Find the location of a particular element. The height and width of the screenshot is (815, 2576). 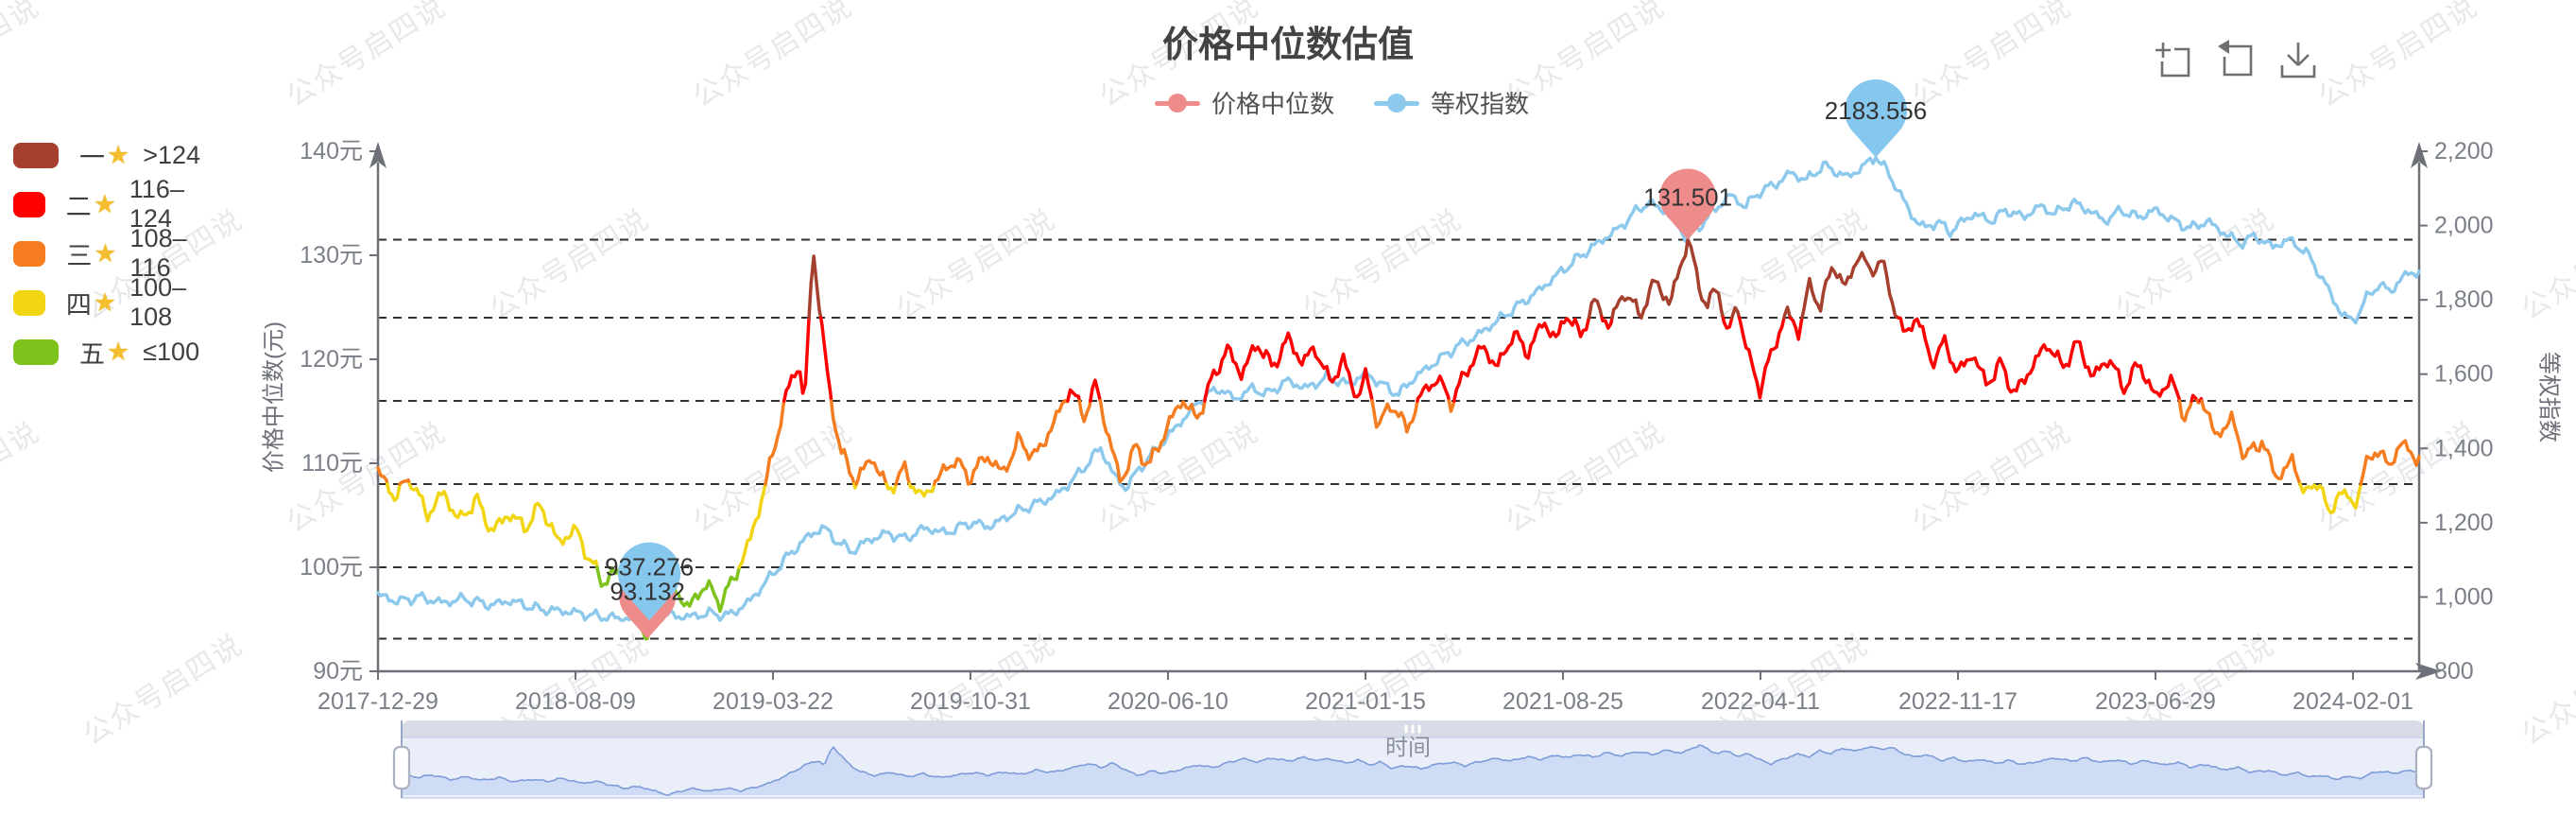

band-legend-row: 三 ★ 108–116 is located at coordinates (106, 253).